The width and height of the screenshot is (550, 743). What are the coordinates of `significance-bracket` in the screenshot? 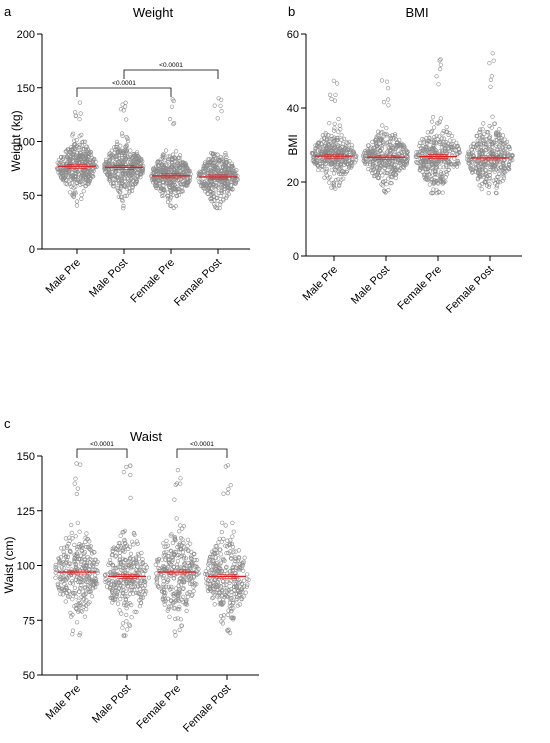 It's located at (171, 74).